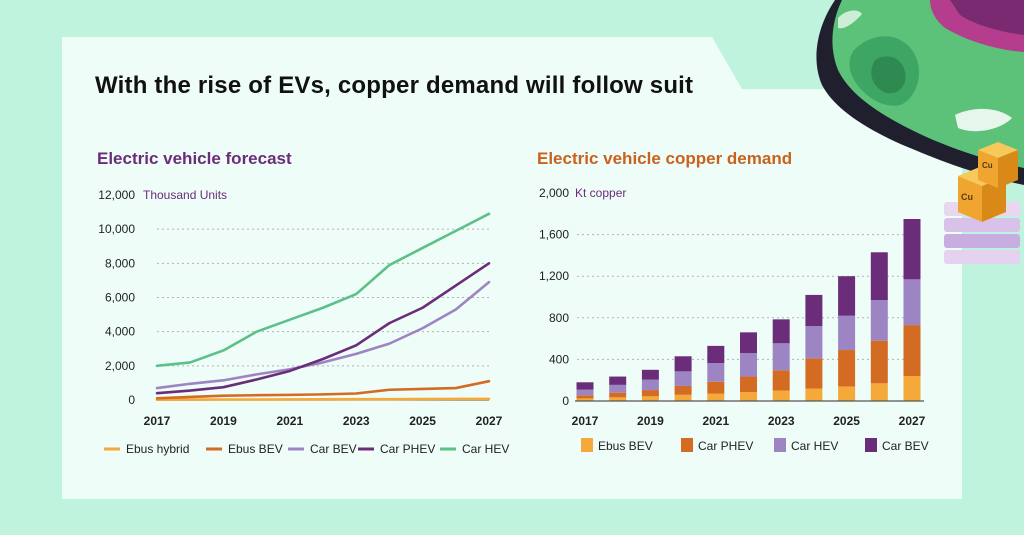  What do you see at coordinates (982, 203) in the screenshot?
I see `copper-cube-stack-icon: Cu Cu` at bounding box center [982, 203].